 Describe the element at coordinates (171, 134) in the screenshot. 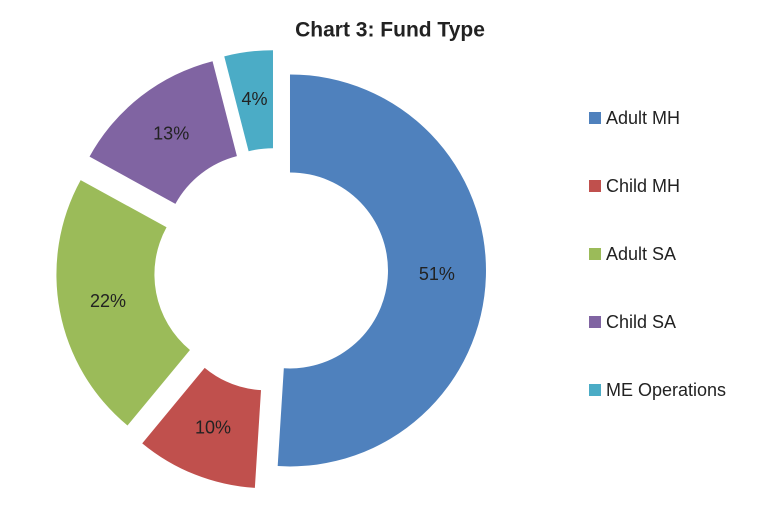

I see `data-label: 13%` at that location.